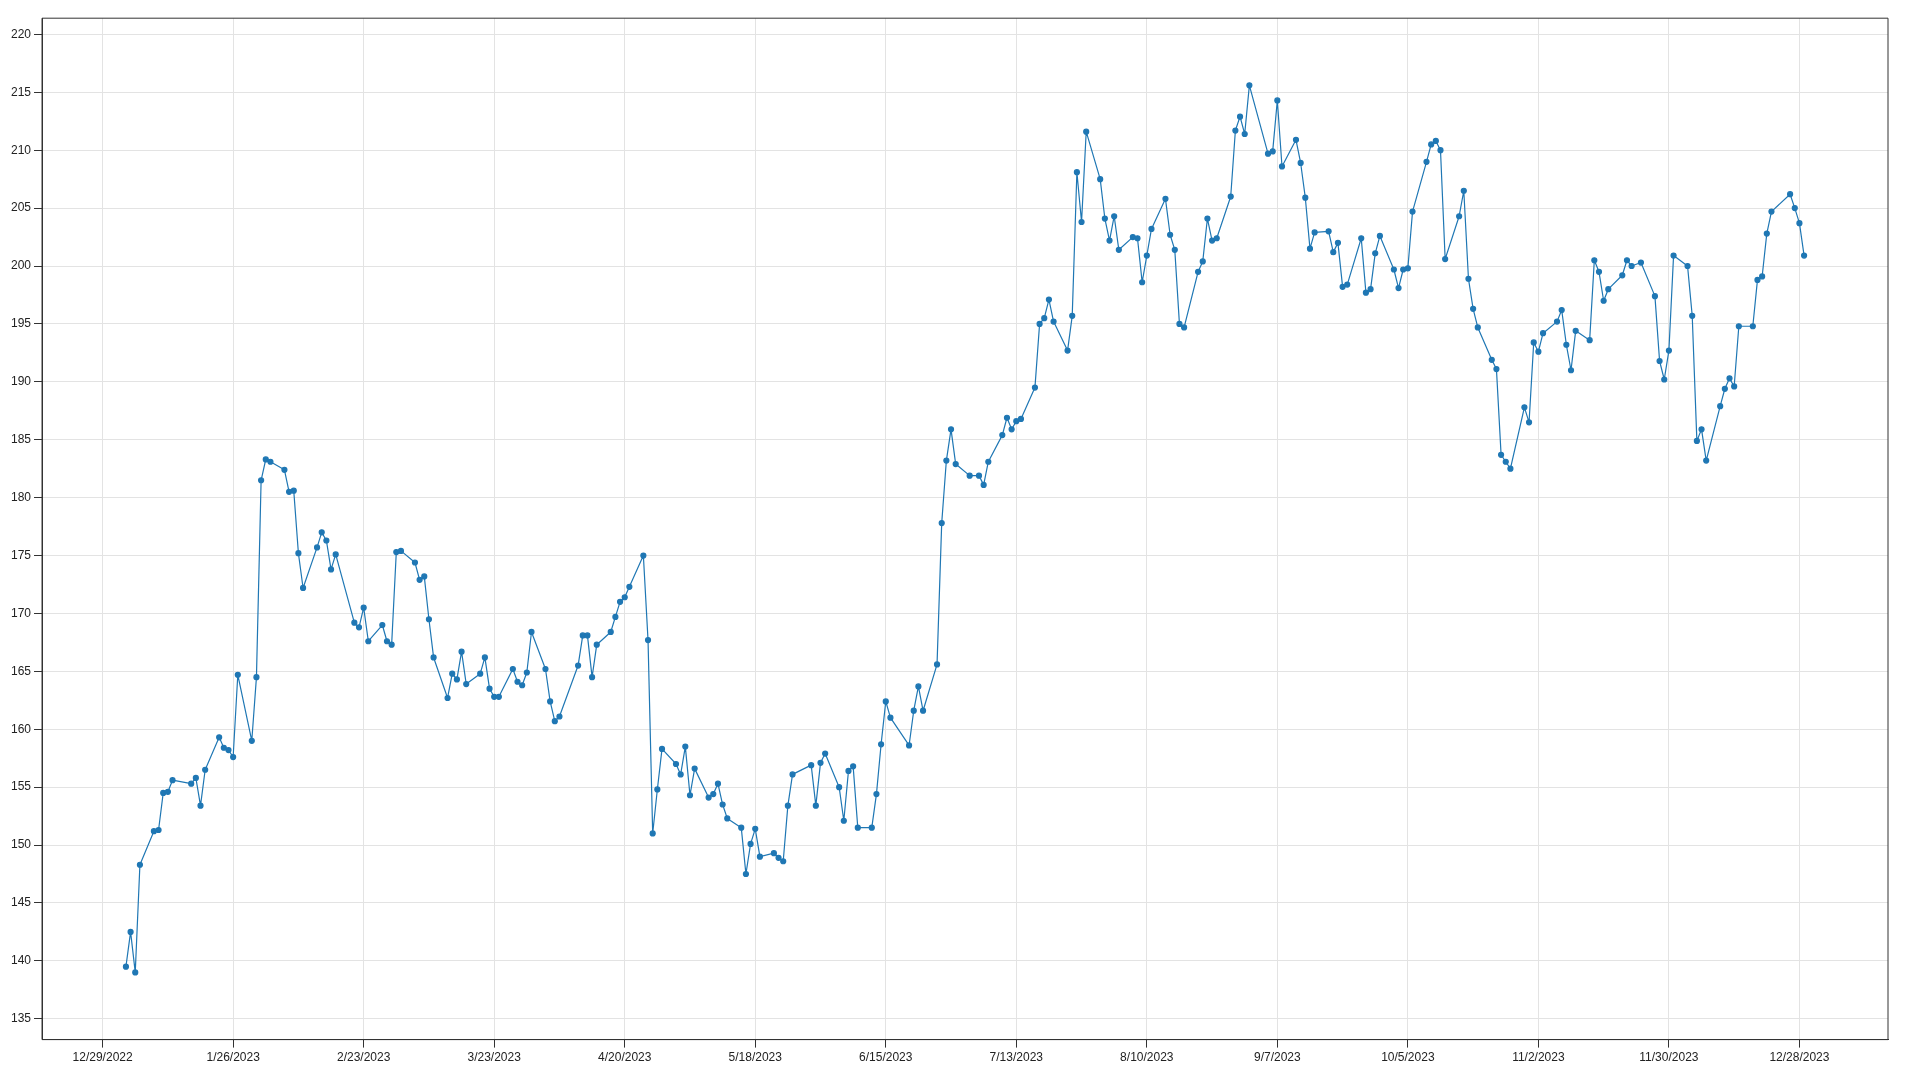 This screenshot has height=1080, width=1920. What do you see at coordinates (1669, 1057) in the screenshot?
I see `x-tick-label: 11/30/2023` at bounding box center [1669, 1057].